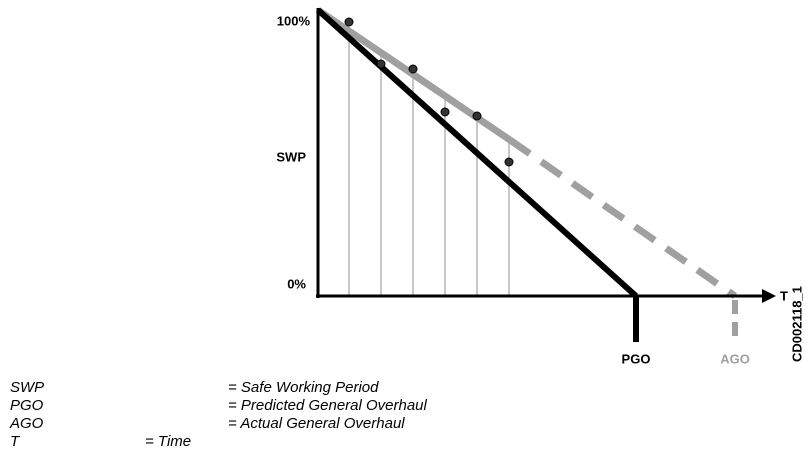 The image size is (807, 475). I want to click on legend-term: AGO, so click(26, 423).